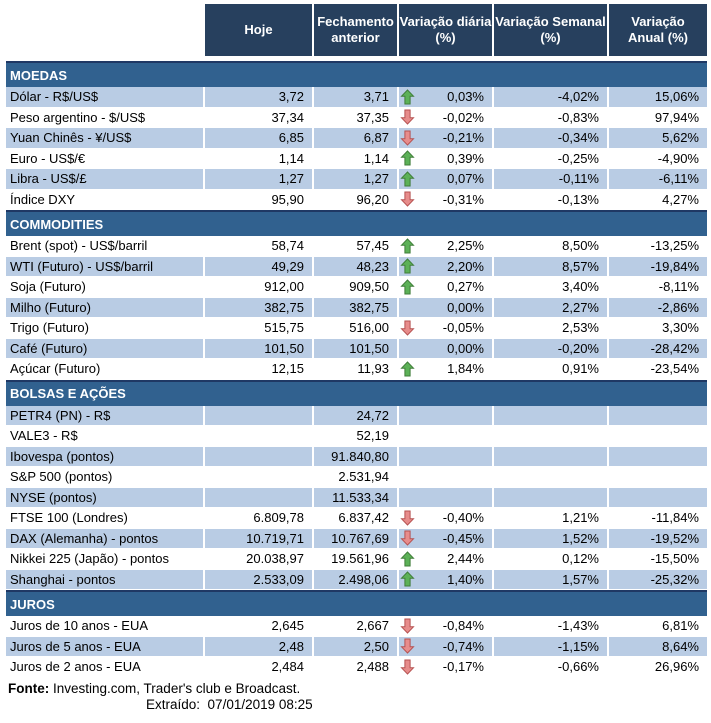 The height and width of the screenshot is (723, 711). I want to click on cell-variacao-diaria-value: 0,07%, so click(465, 179).